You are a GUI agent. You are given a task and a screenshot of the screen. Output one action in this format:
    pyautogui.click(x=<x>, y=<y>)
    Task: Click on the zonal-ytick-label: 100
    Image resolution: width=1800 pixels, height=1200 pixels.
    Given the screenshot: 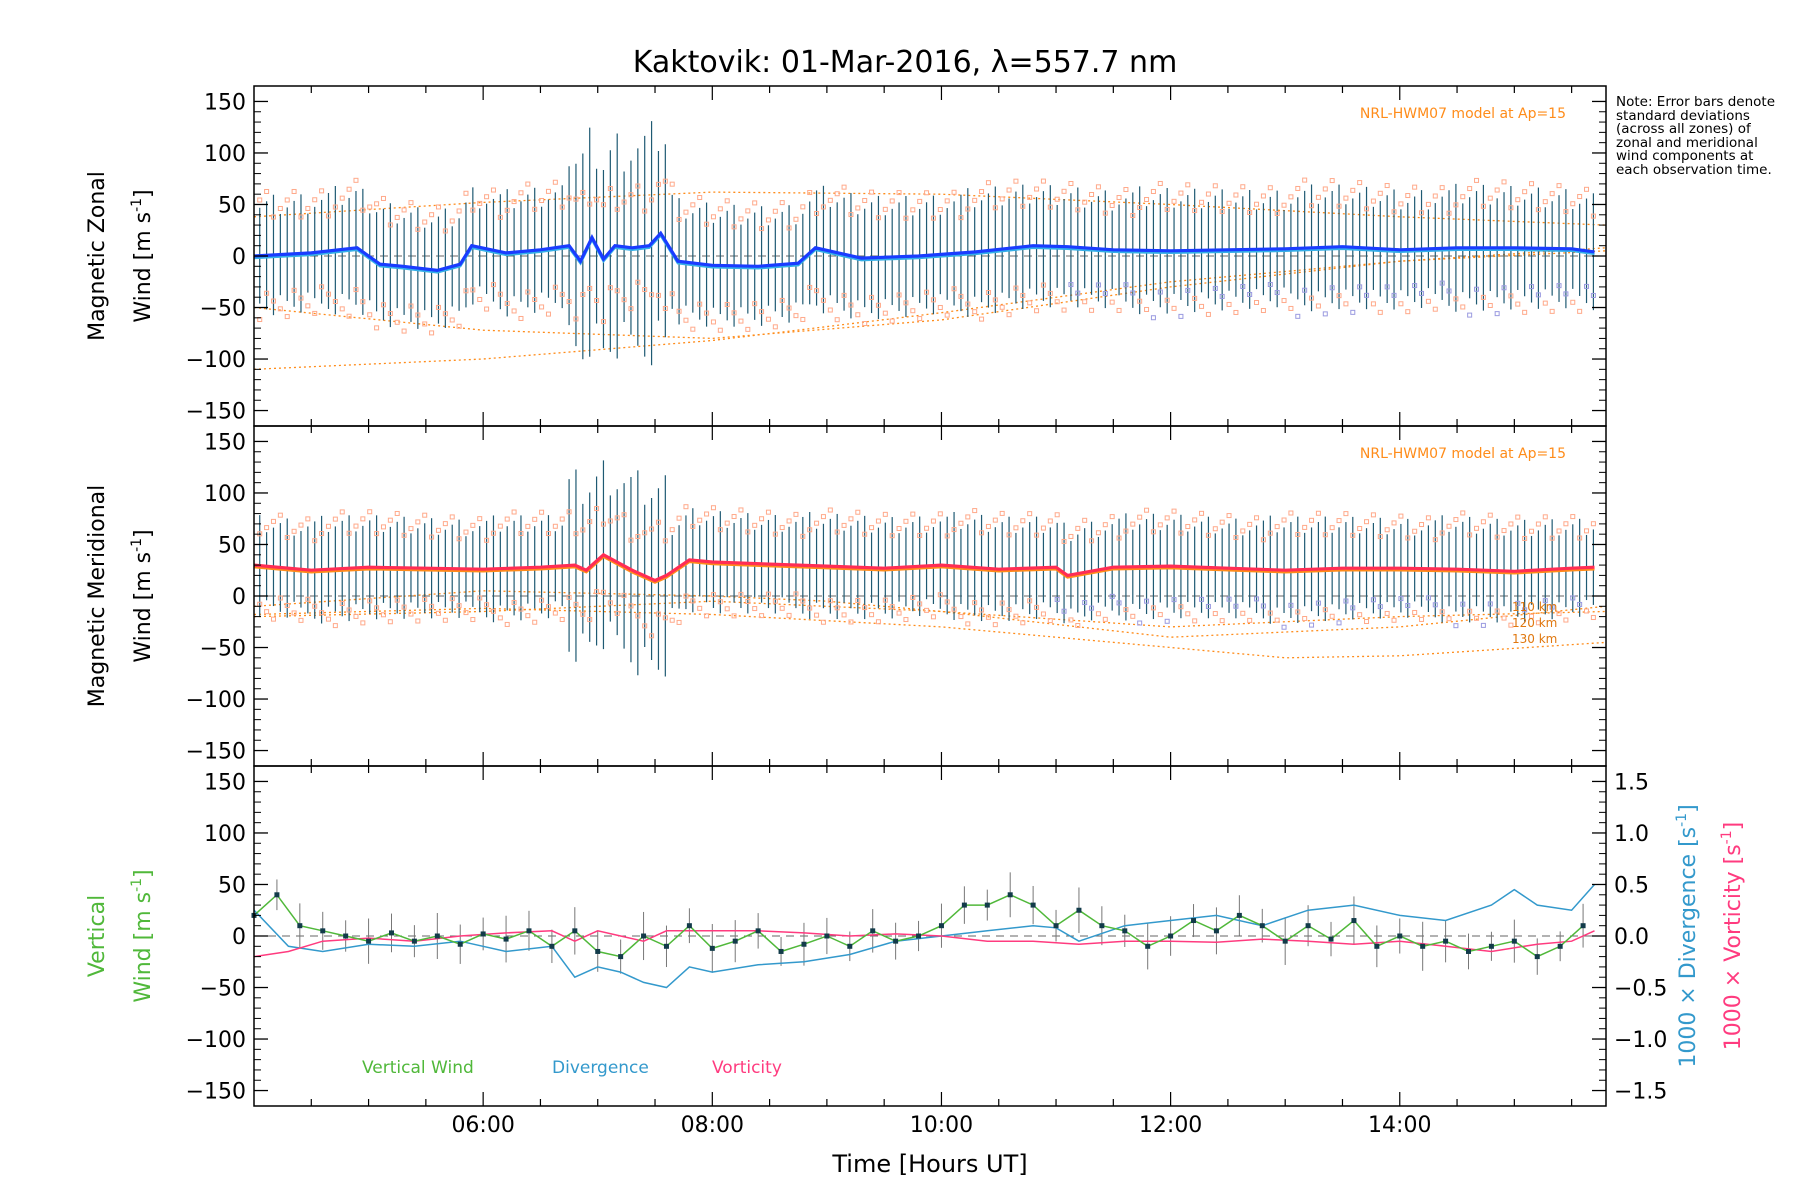 What is the action you would take?
    pyautogui.click(x=225, y=154)
    